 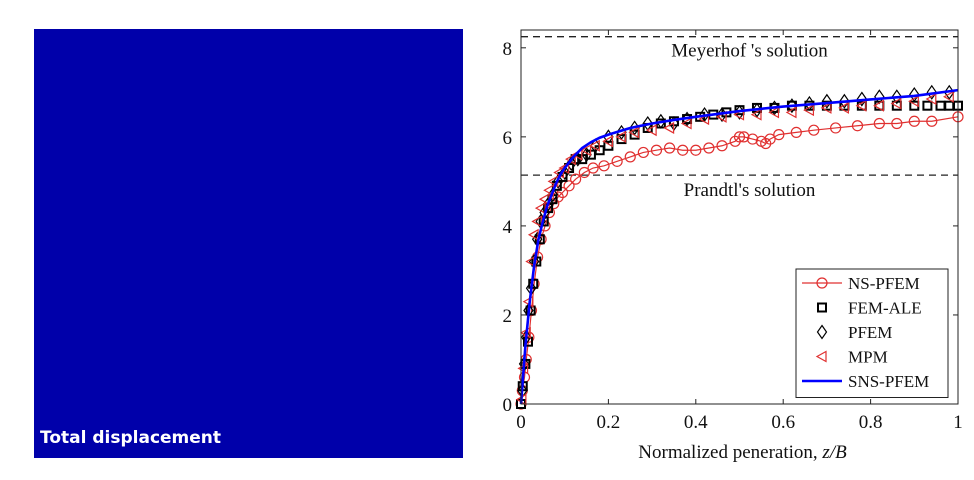 I want to click on x-tick-label: 0.2, so click(x=609, y=422).